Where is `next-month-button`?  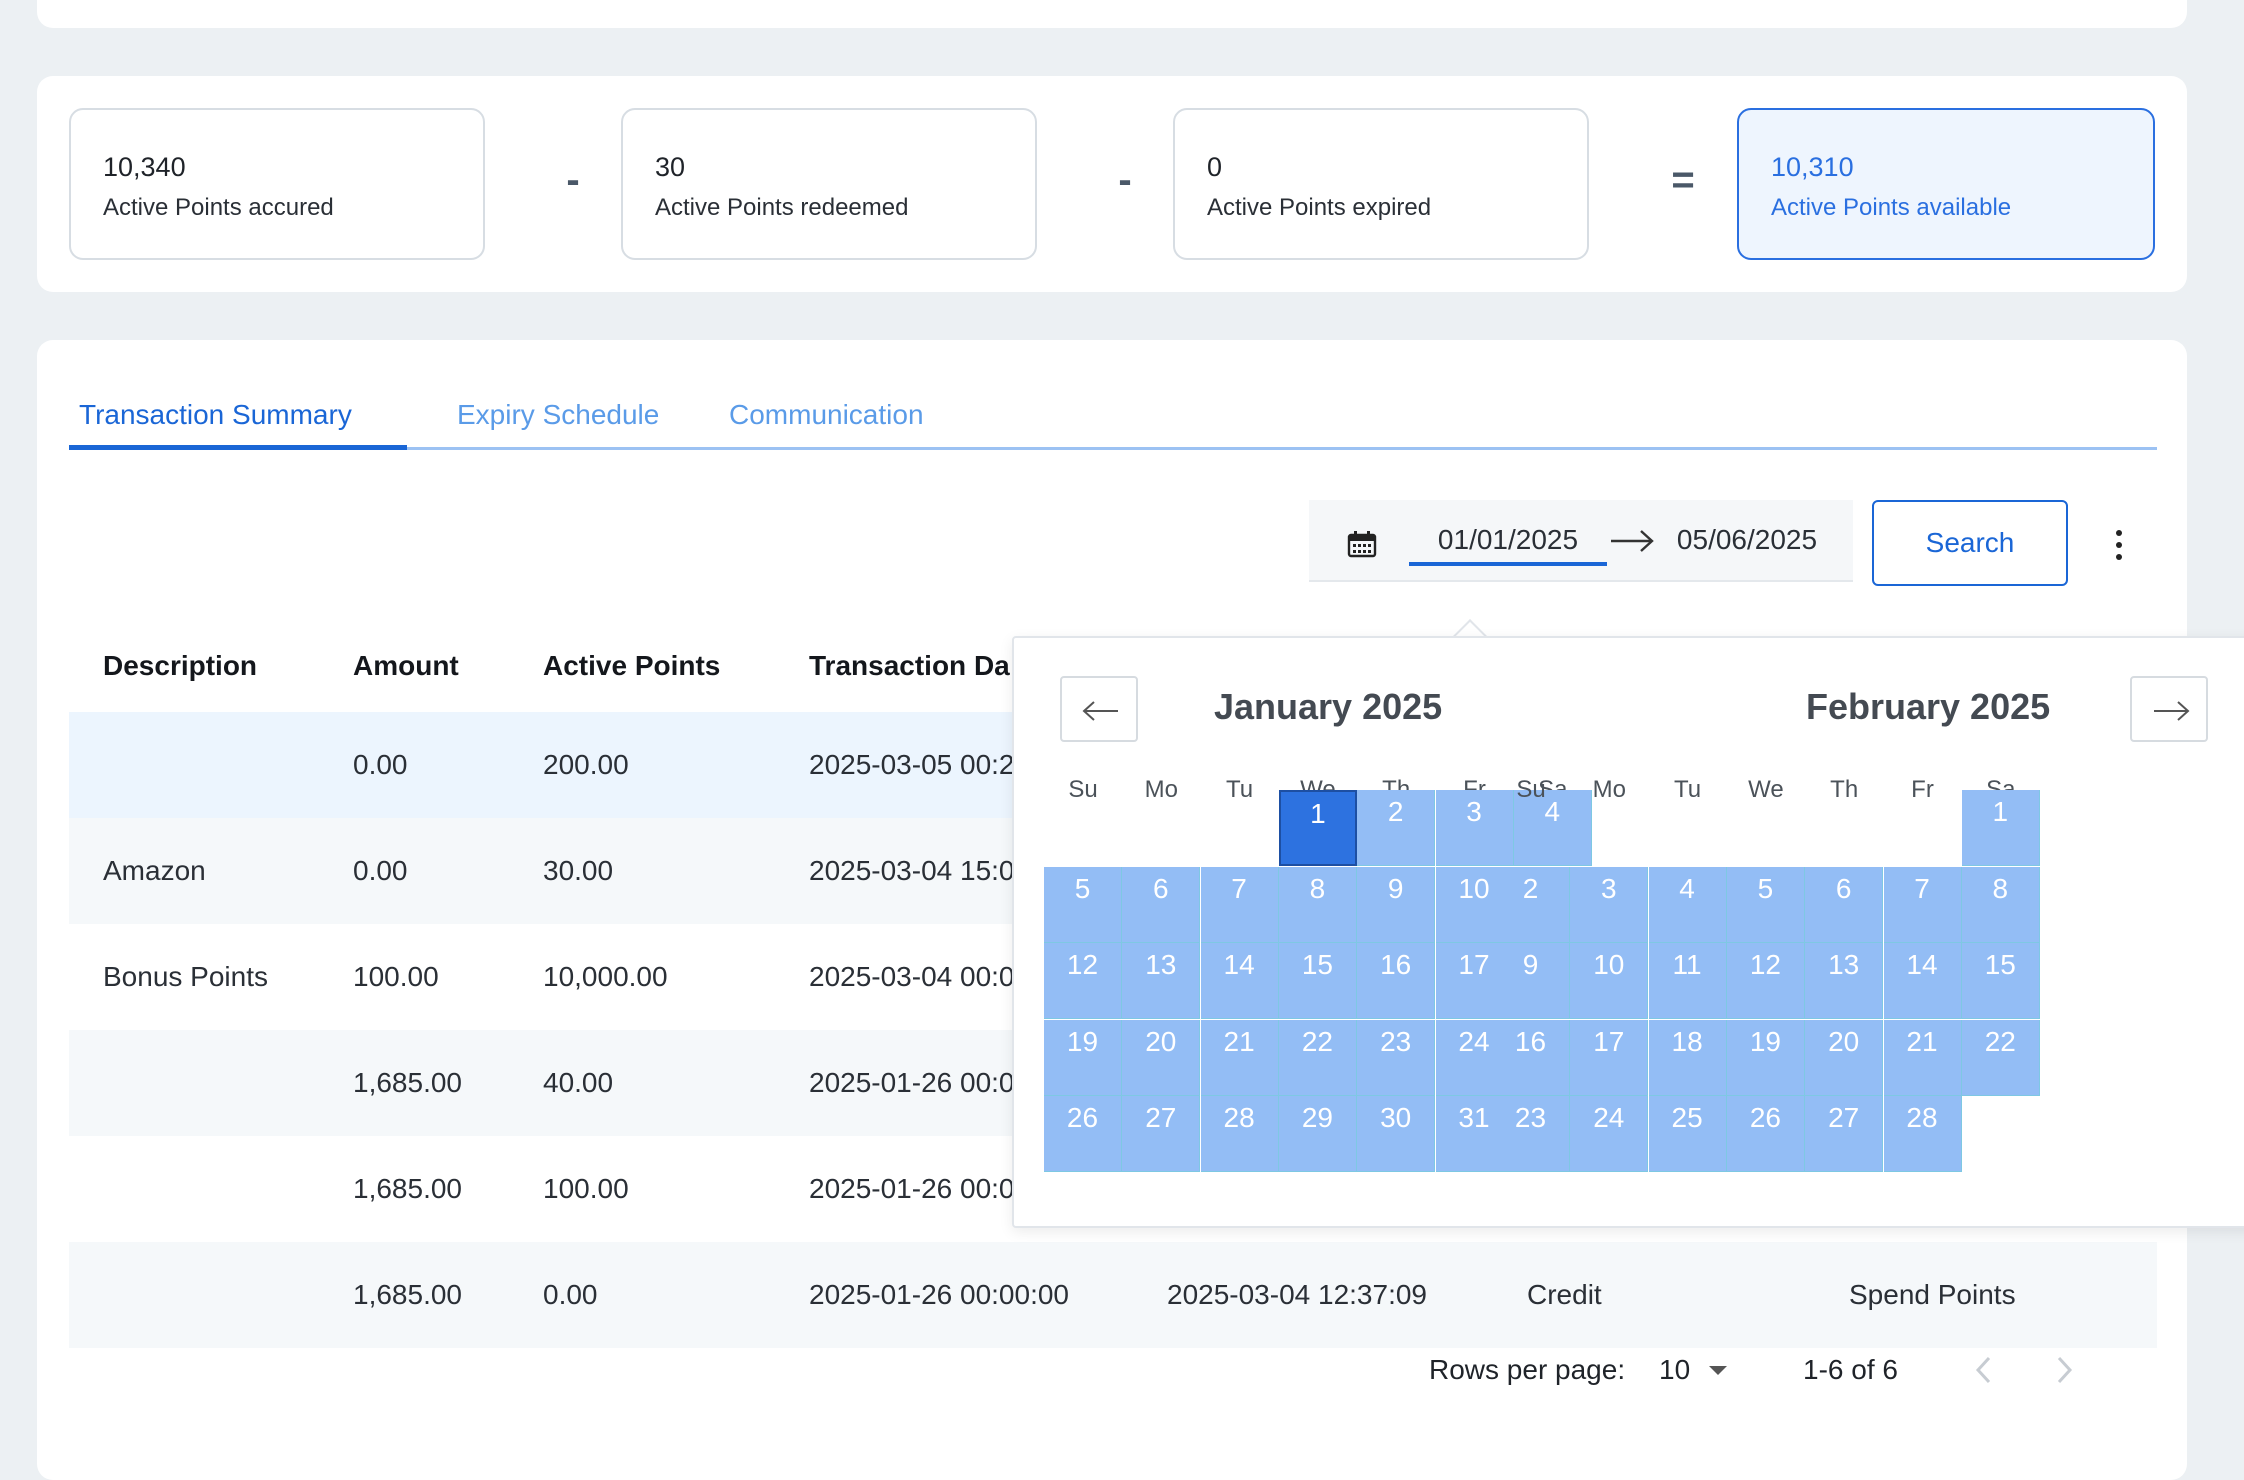
next-month-button is located at coordinates (2169, 709).